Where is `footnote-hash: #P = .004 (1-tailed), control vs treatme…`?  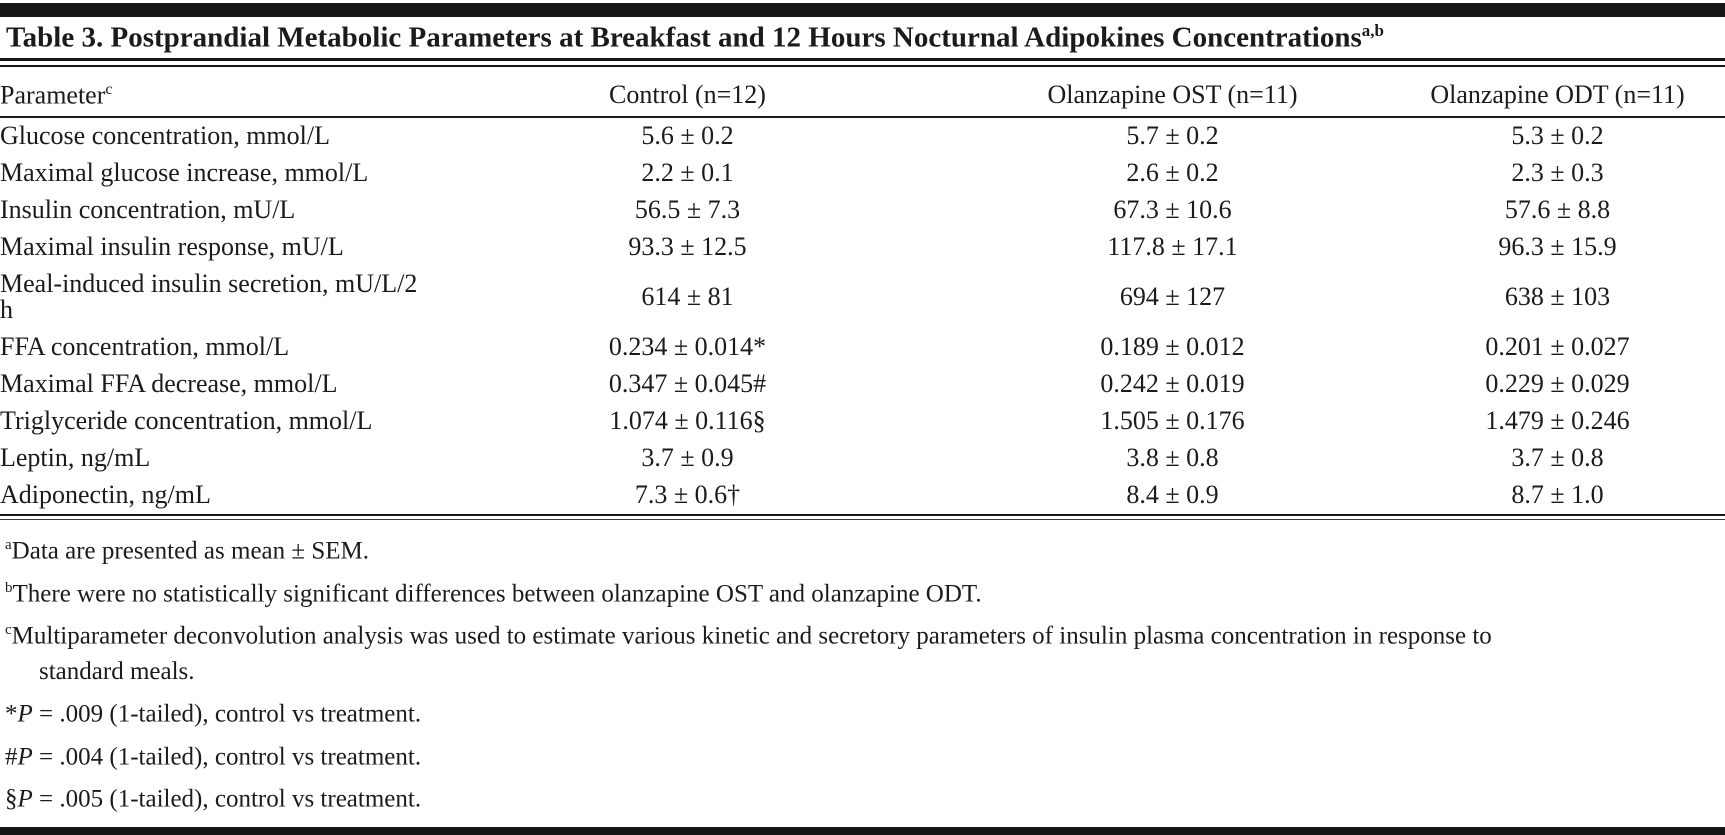
footnote-hash: #P = .004 (1-tailed), control vs treatme… is located at coordinates (213, 756).